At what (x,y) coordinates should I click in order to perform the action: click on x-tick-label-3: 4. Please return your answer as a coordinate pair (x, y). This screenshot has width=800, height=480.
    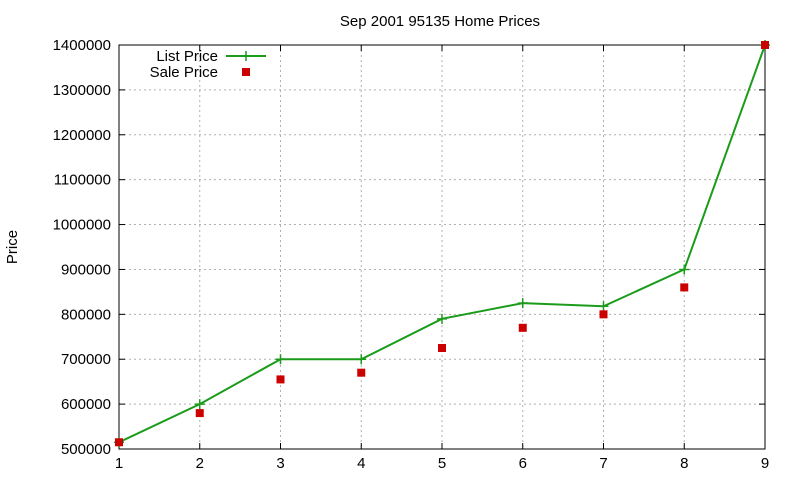
    Looking at the image, I should click on (361, 463).